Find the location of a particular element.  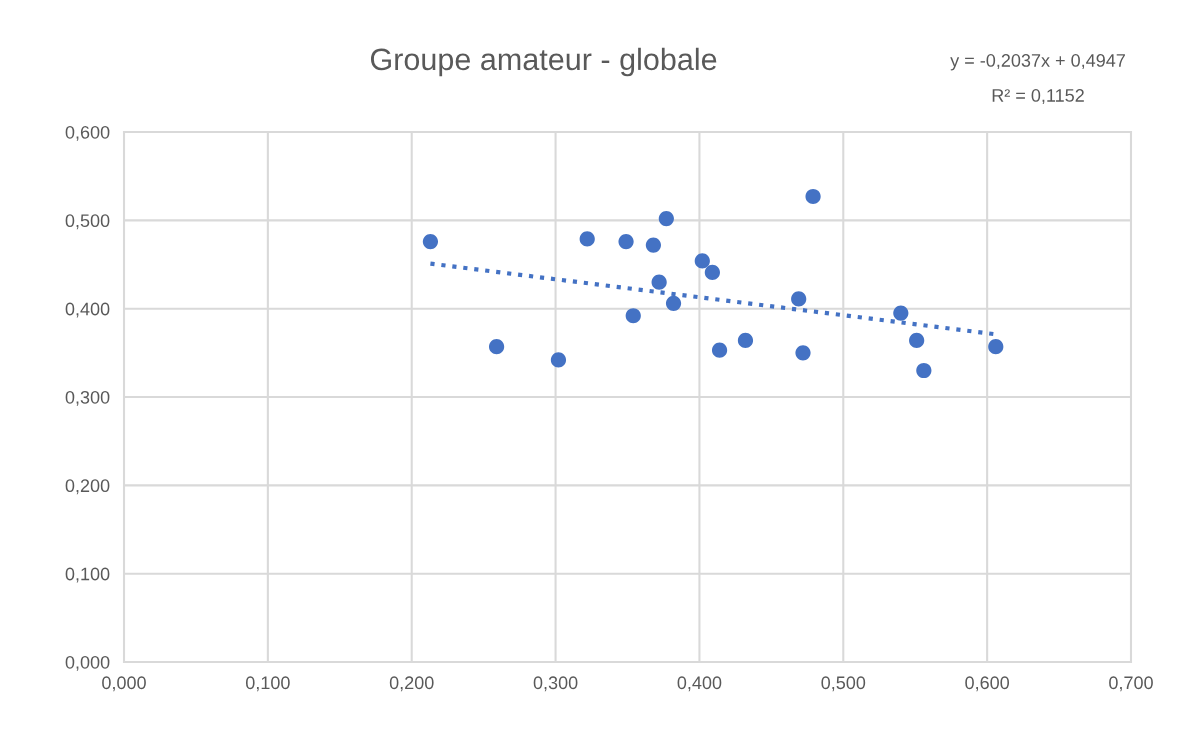

y-tick-label: 0,200 is located at coordinates (87, 487).